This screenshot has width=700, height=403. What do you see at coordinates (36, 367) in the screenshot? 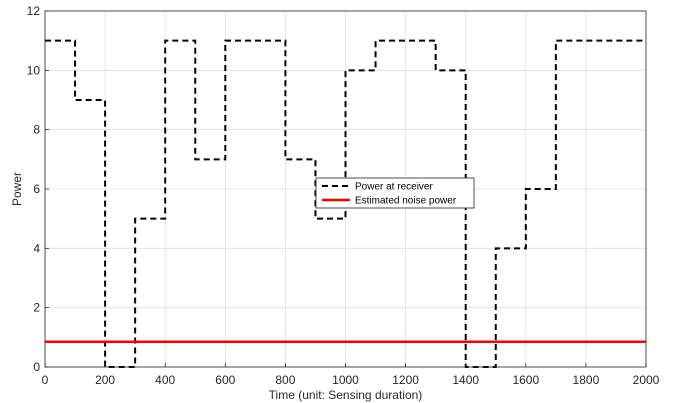
I see `y-tick-label: 0` at bounding box center [36, 367].